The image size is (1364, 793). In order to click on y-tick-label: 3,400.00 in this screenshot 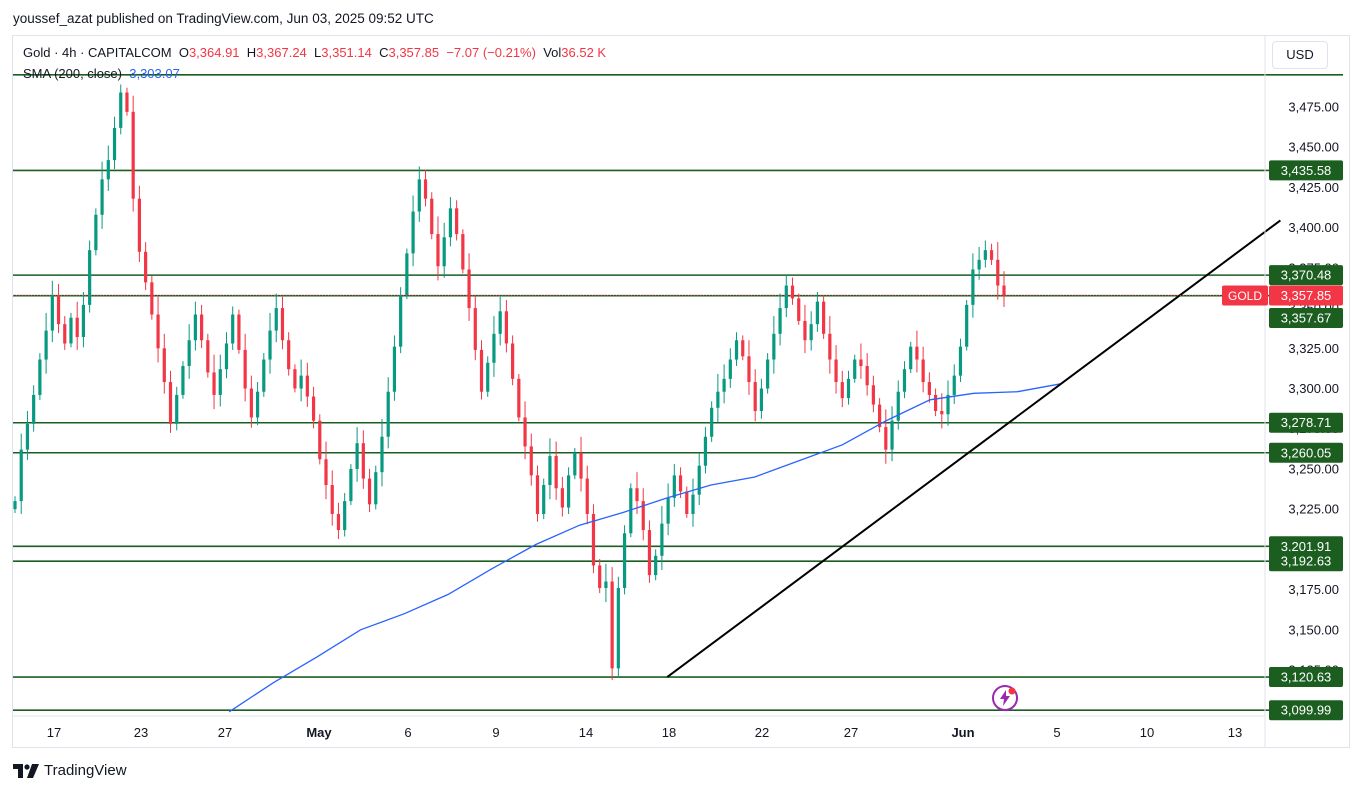, I will do `click(1313, 227)`.